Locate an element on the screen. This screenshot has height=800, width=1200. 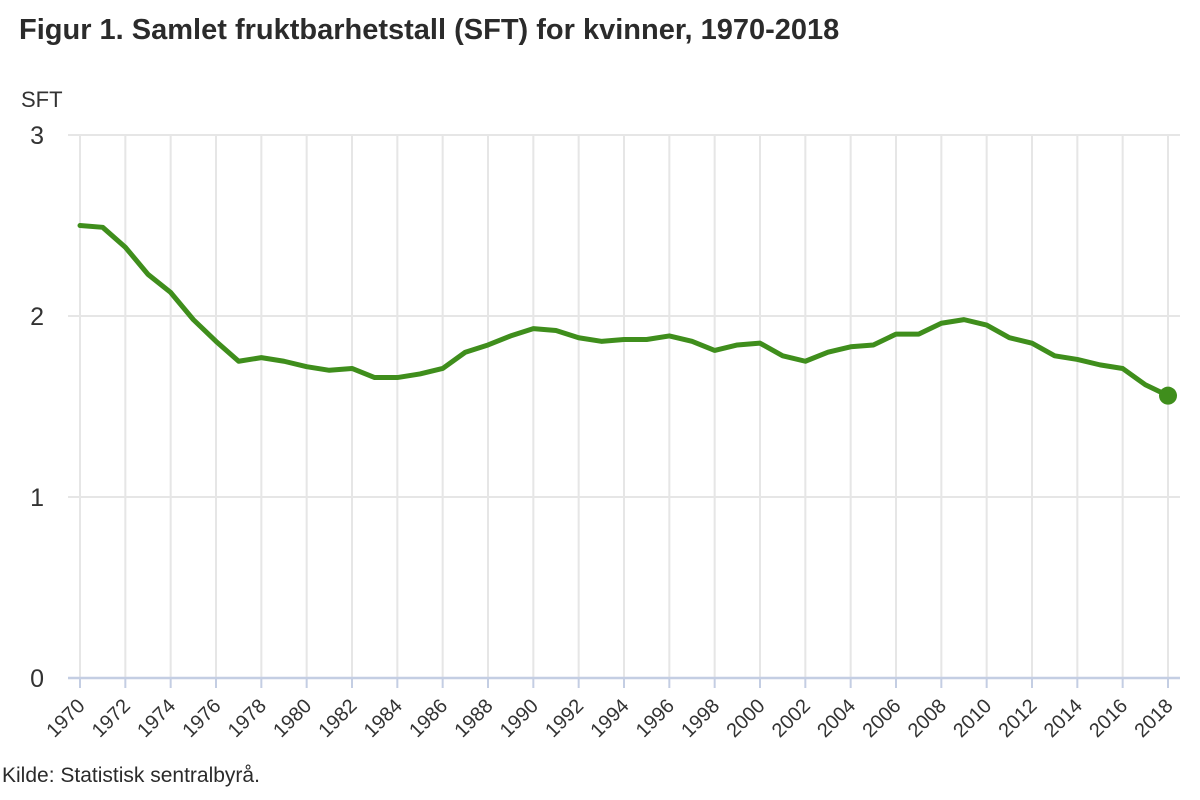
x-tick-label: 1976 is located at coordinates (202, 718).